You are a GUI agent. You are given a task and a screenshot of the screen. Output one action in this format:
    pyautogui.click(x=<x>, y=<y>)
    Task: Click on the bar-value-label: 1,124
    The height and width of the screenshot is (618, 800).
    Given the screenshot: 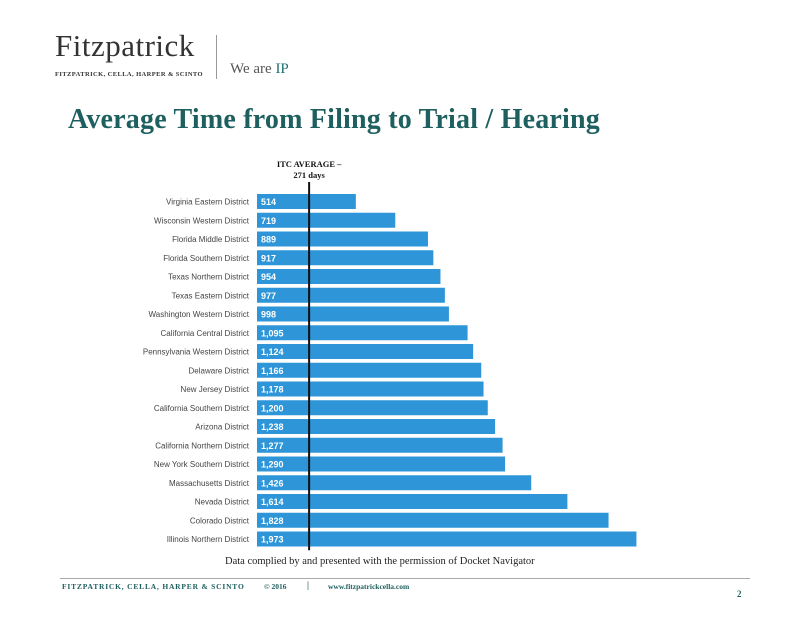 What is the action you would take?
    pyautogui.click(x=272, y=352)
    